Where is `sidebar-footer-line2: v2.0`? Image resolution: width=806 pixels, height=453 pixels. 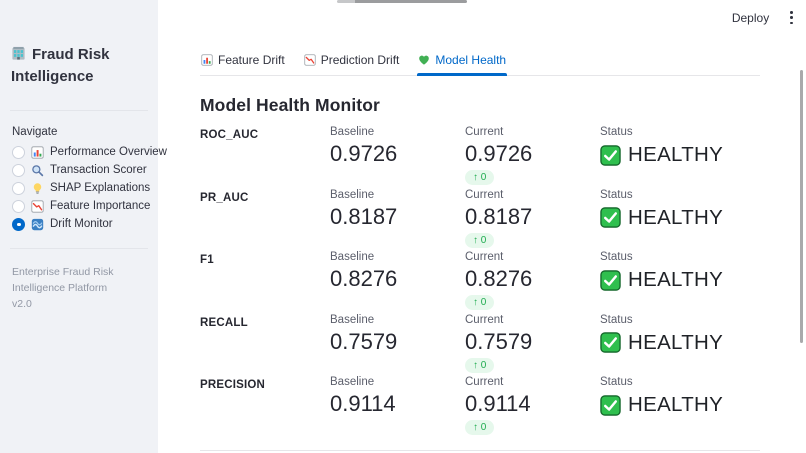 sidebar-footer-line2: v2.0 is located at coordinates (22, 304).